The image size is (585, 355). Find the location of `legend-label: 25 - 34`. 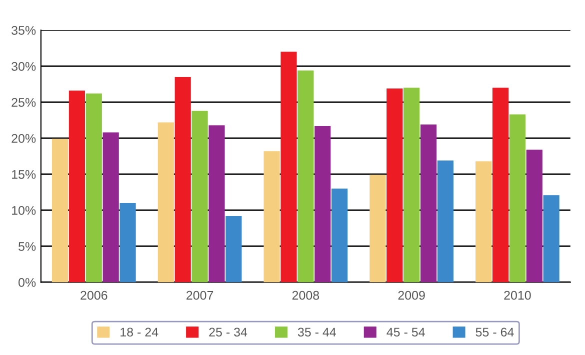

legend-label: 25 - 34 is located at coordinates (228, 332).